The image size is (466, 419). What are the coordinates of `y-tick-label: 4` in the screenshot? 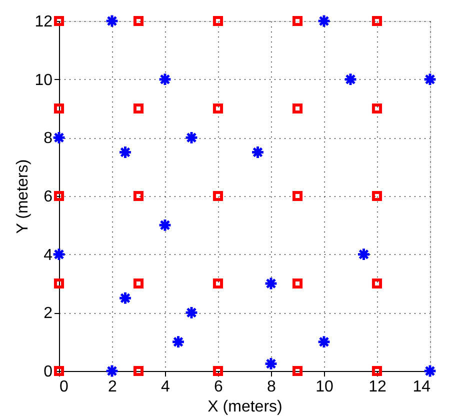 It's located at (48, 255).